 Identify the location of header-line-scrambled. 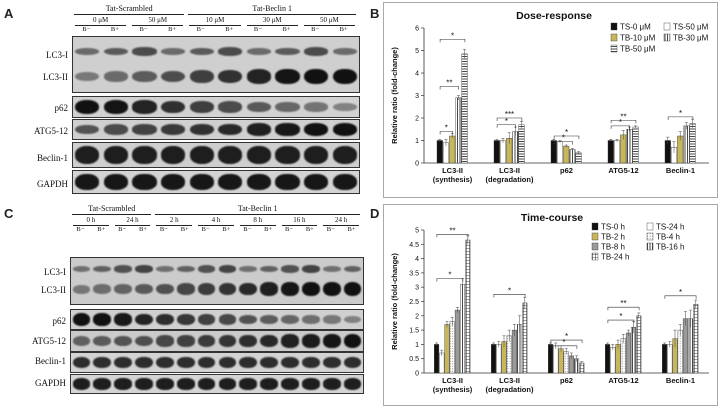
(112, 214).